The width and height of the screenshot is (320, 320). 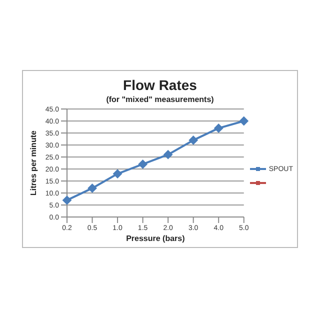 What do you see at coordinates (156, 238) in the screenshot?
I see `x-axis-title: Pressure (bars)` at bounding box center [156, 238].